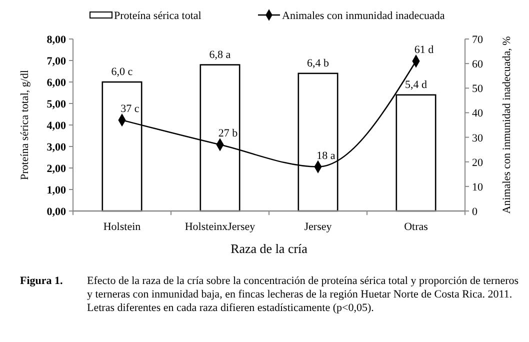 The height and width of the screenshot is (342, 529). I want to click on text: Efecto de la raza de la cría sobre la concentración de proteína sérica total y proporción de terneros y terneras con inmunidad baja, en fincas lecheras de la región Huetar Norte de Costa Rica. 2011. Letras diferentes en cada raza difieren estadísticamente (p<0,05)., so click(303, 294).